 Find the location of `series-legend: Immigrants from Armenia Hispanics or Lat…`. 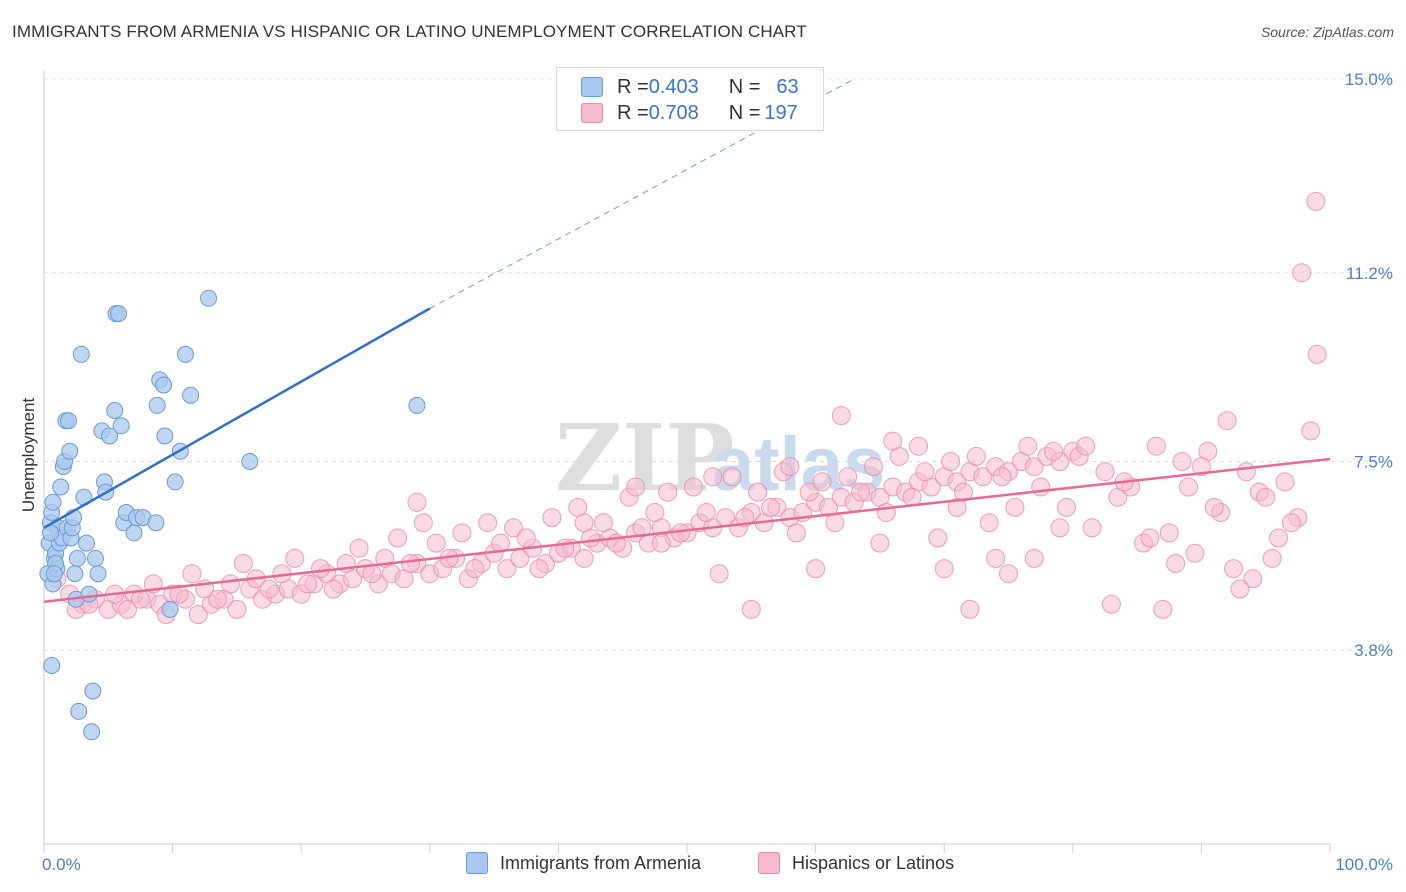

series-legend: Immigrants from Armenia Hispanics or Lat… is located at coordinates (703, 865).